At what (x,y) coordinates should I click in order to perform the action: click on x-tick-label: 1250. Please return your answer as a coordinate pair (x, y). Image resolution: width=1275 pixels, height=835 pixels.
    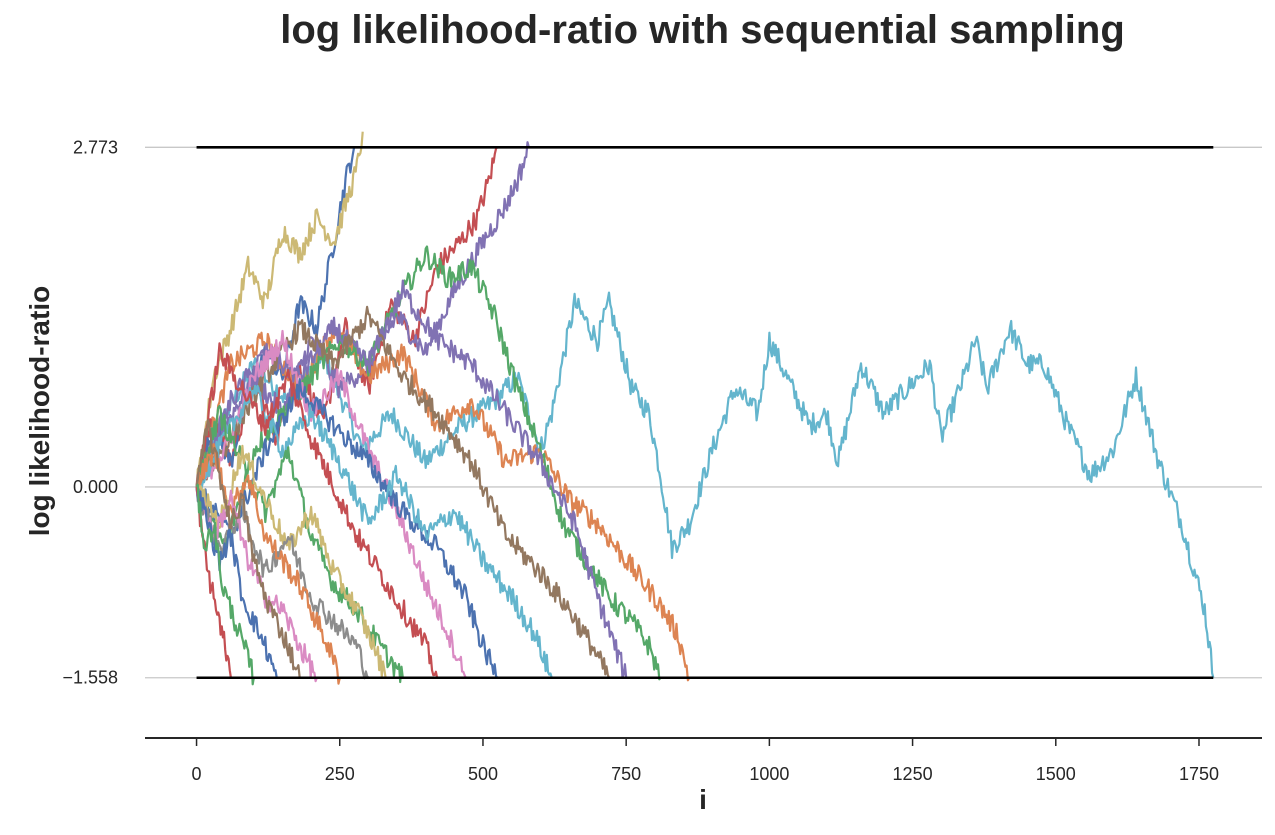
    Looking at the image, I should click on (913, 774).